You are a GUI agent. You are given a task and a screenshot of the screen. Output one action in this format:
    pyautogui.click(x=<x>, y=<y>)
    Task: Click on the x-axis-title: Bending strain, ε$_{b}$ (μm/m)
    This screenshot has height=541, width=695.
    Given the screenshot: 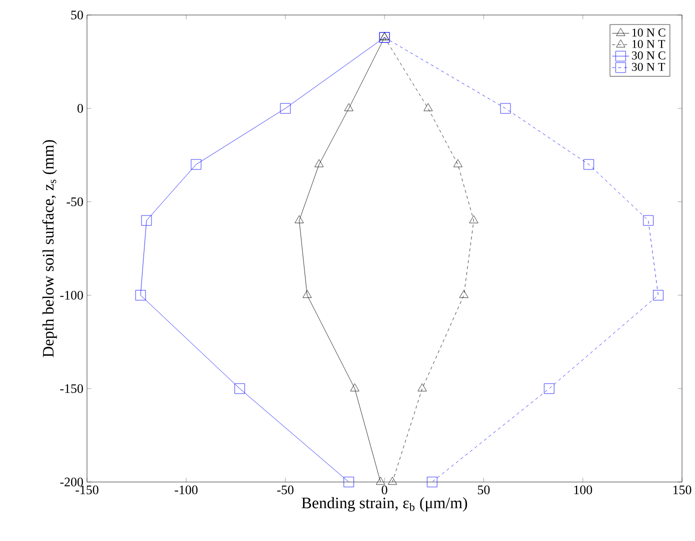 What is the action you would take?
    pyautogui.click(x=385, y=504)
    